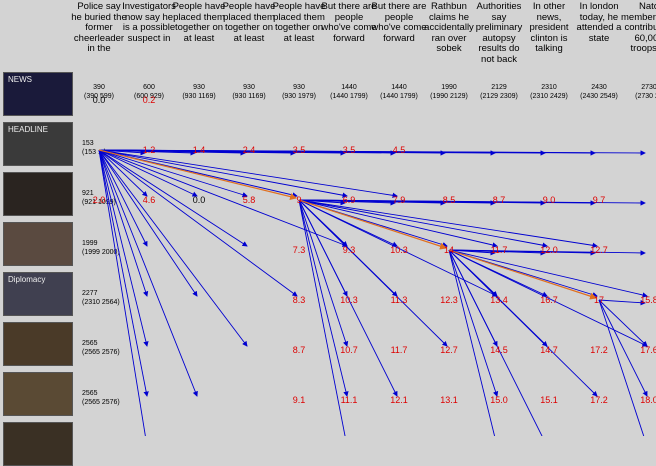 This screenshot has width=656, height=466. Describe the element at coordinates (549, 87) in the screenshot. I see `column-frame: 2310` at that location.